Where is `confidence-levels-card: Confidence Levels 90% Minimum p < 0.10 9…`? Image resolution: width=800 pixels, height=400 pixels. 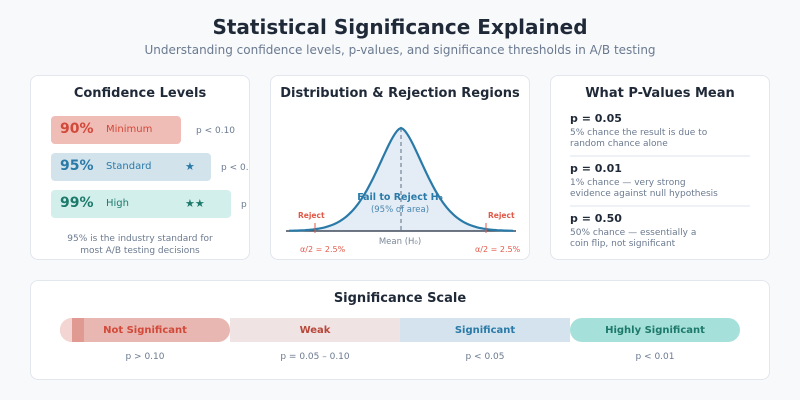
confidence-levels-card: Confidence Levels 90% Minimum p < 0.10 9… is located at coordinates (140, 167).